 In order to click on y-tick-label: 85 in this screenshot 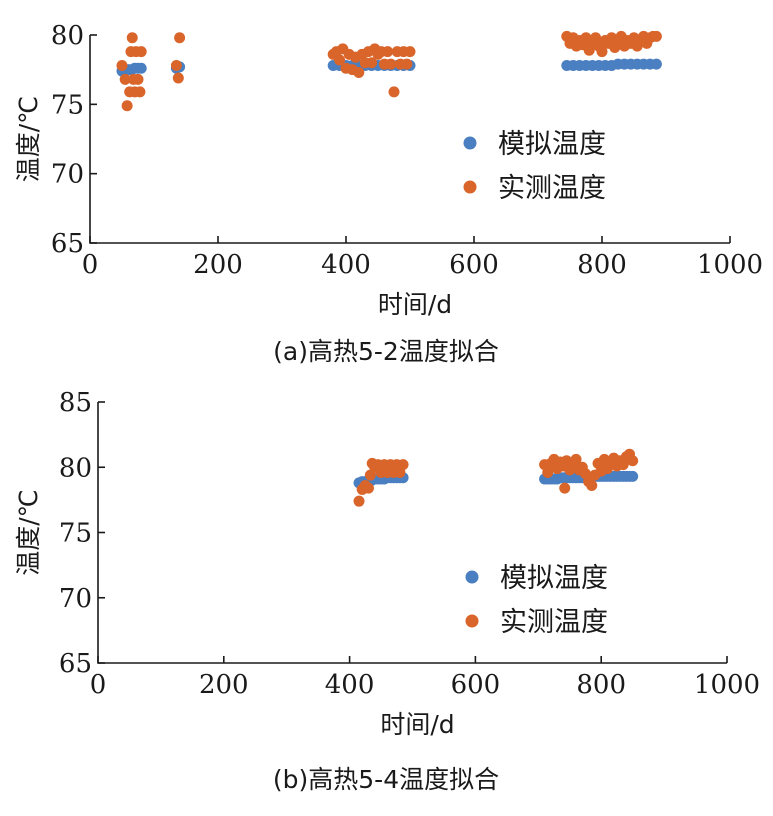, I will do `click(75, 403)`.